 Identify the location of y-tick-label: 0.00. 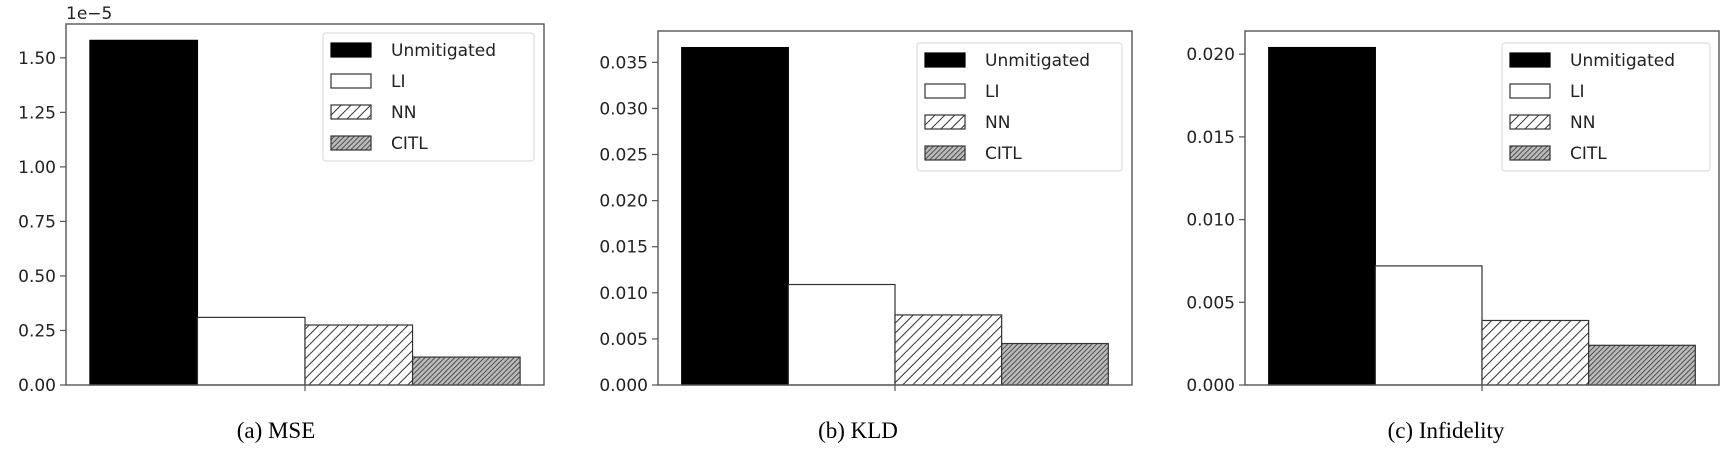
(37, 386).